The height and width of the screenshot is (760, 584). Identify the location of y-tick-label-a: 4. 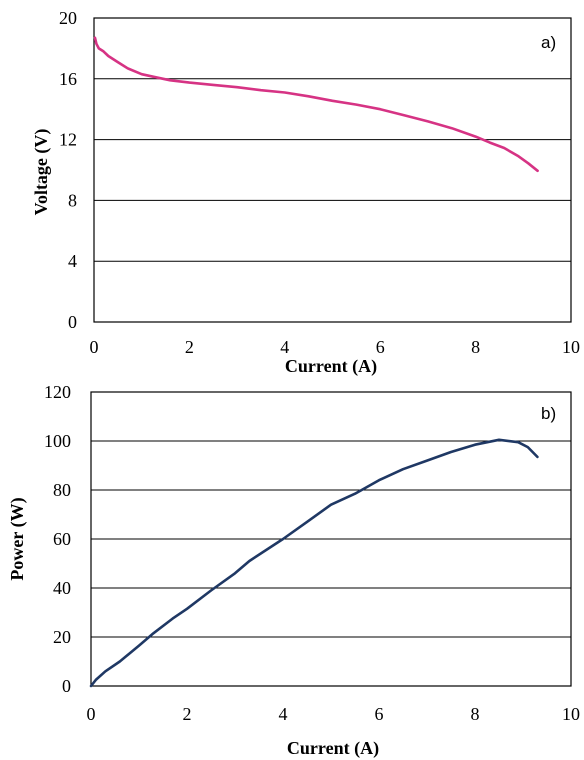
(72, 261).